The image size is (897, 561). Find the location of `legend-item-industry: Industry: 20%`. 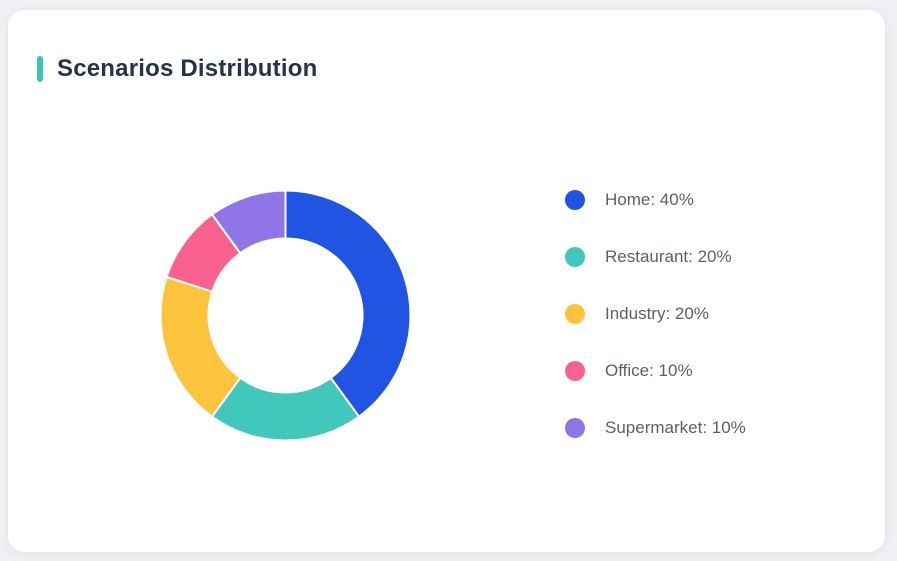

legend-item-industry: Industry: 20% is located at coordinates (655, 314).